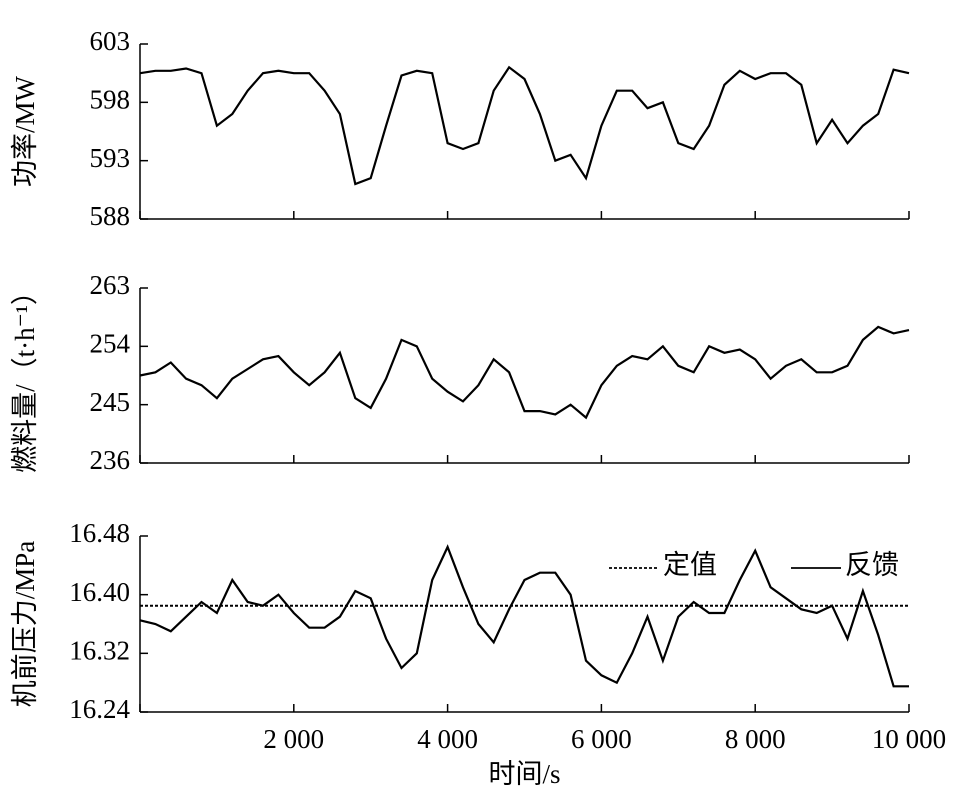 The image size is (973, 807). What do you see at coordinates (524, 774) in the screenshot?
I see `x-axis-label: 时间/s` at bounding box center [524, 774].